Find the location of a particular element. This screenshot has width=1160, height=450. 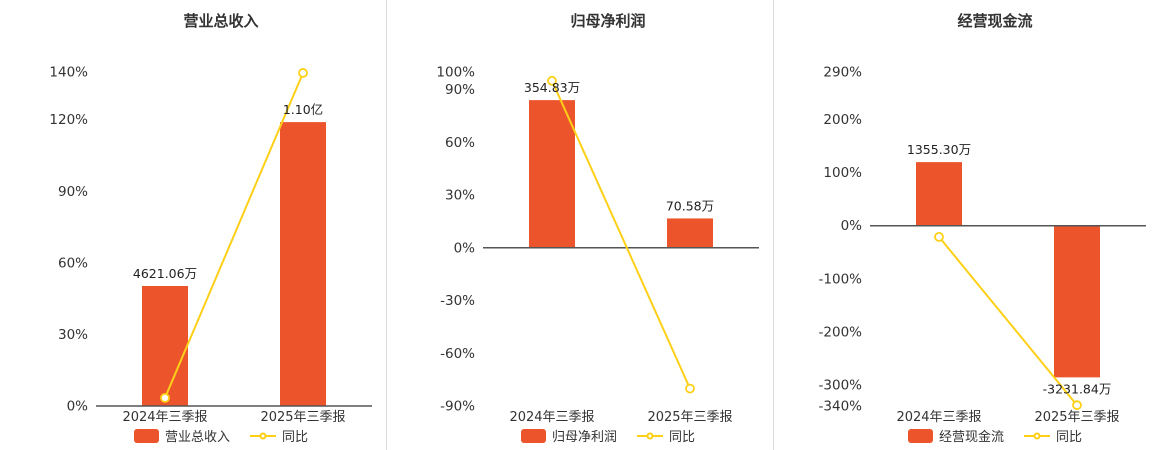

y-tick-label: 140% is located at coordinates (68, 73).